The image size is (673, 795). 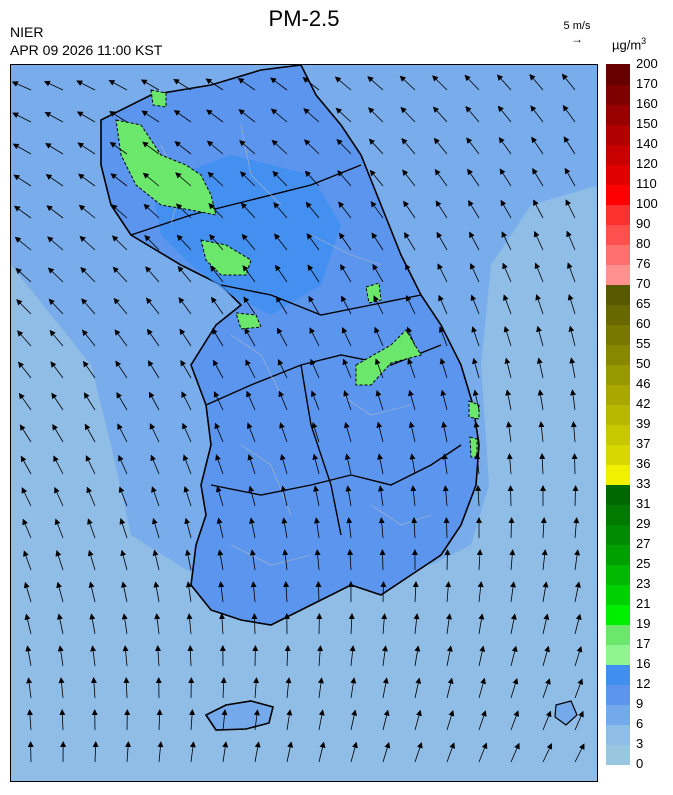 I want to click on colorbar-tick-label: 42, so click(x=643, y=403).